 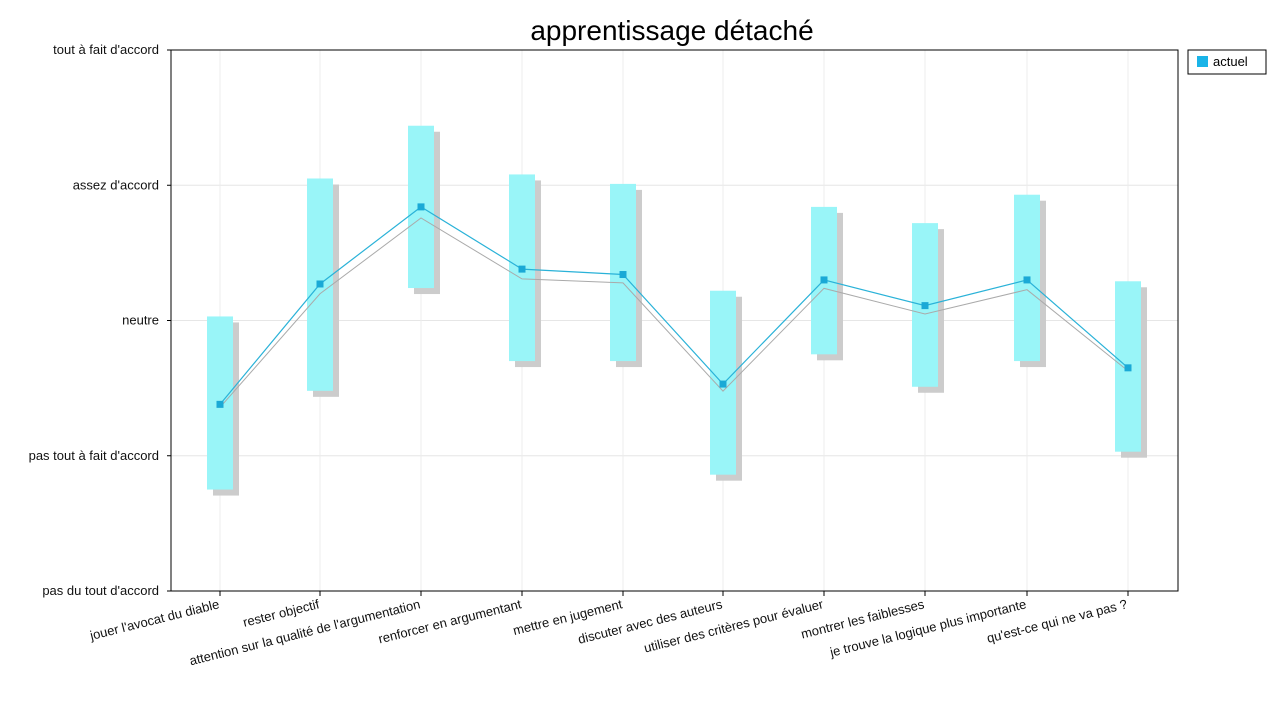 What do you see at coordinates (116, 184) in the screenshot?
I see `y-tick-label: assez d'accord` at bounding box center [116, 184].